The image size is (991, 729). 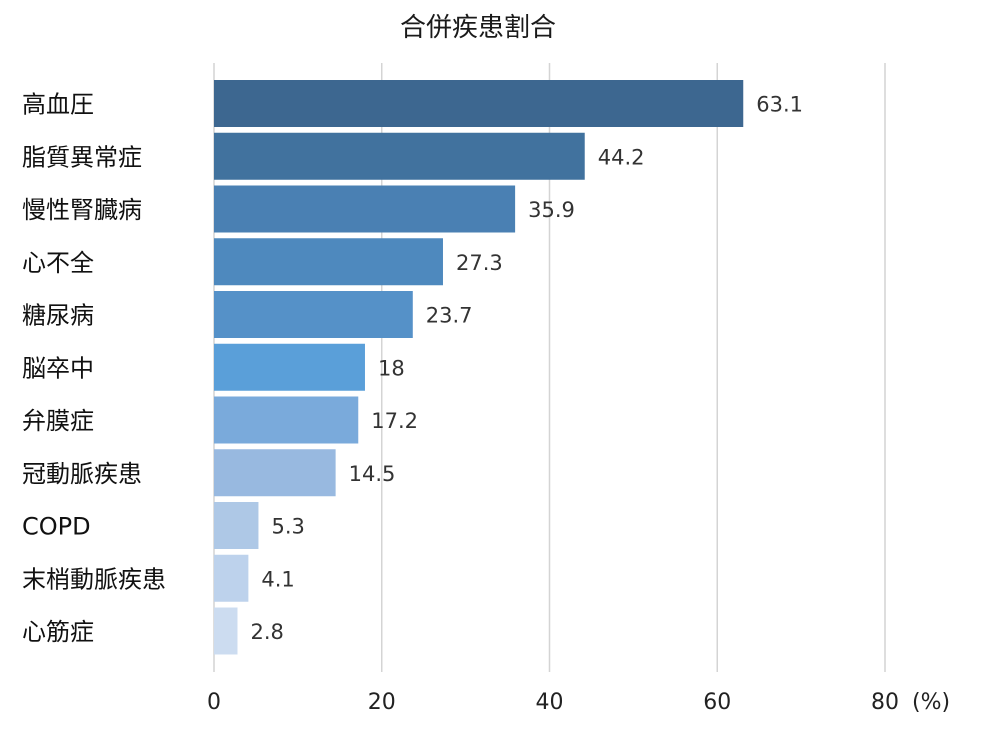 I want to click on category-label: 慢性腎臓病, so click(x=82, y=210).